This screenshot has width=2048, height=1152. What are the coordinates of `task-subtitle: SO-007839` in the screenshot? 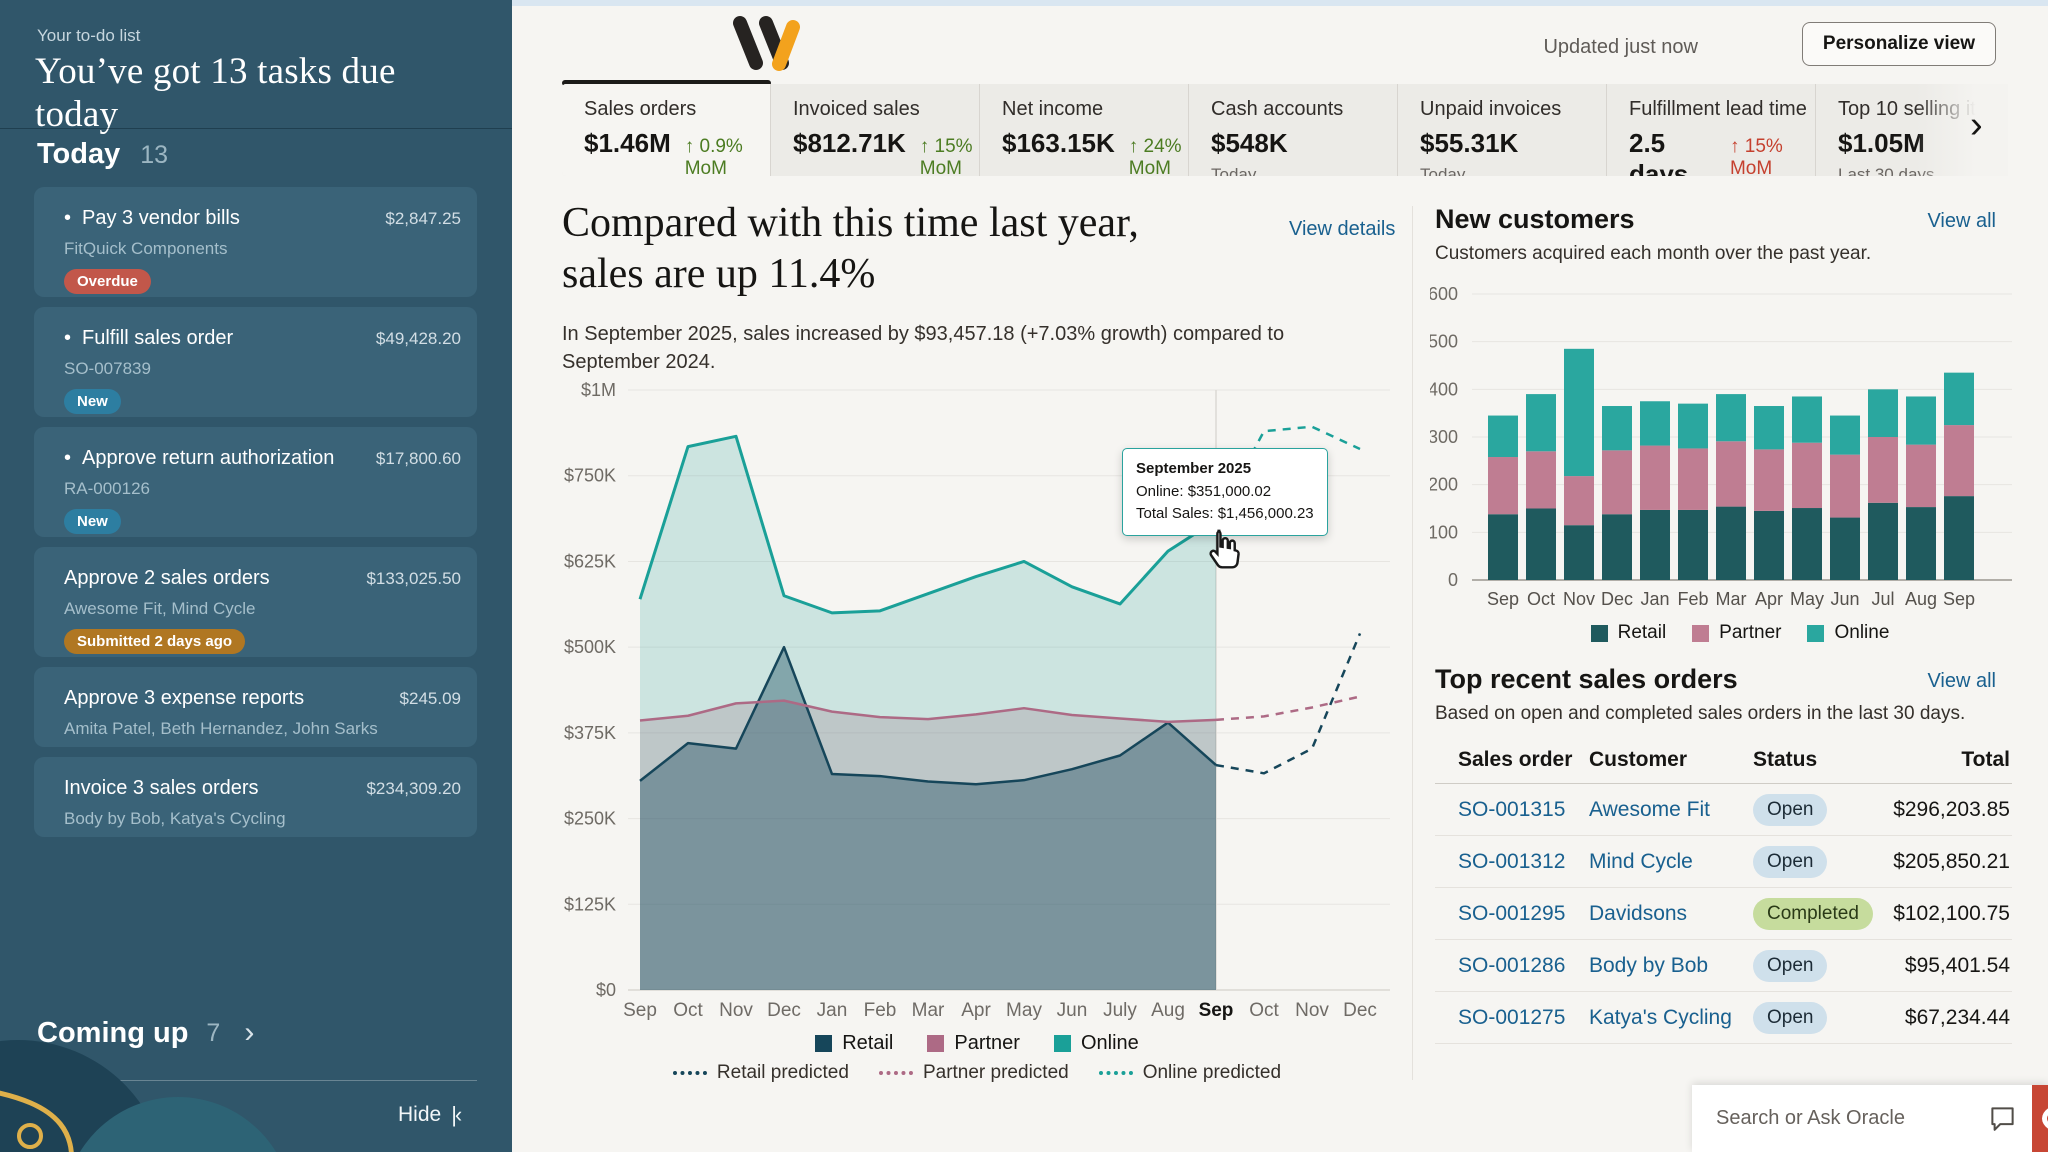 It's located at (107, 368).